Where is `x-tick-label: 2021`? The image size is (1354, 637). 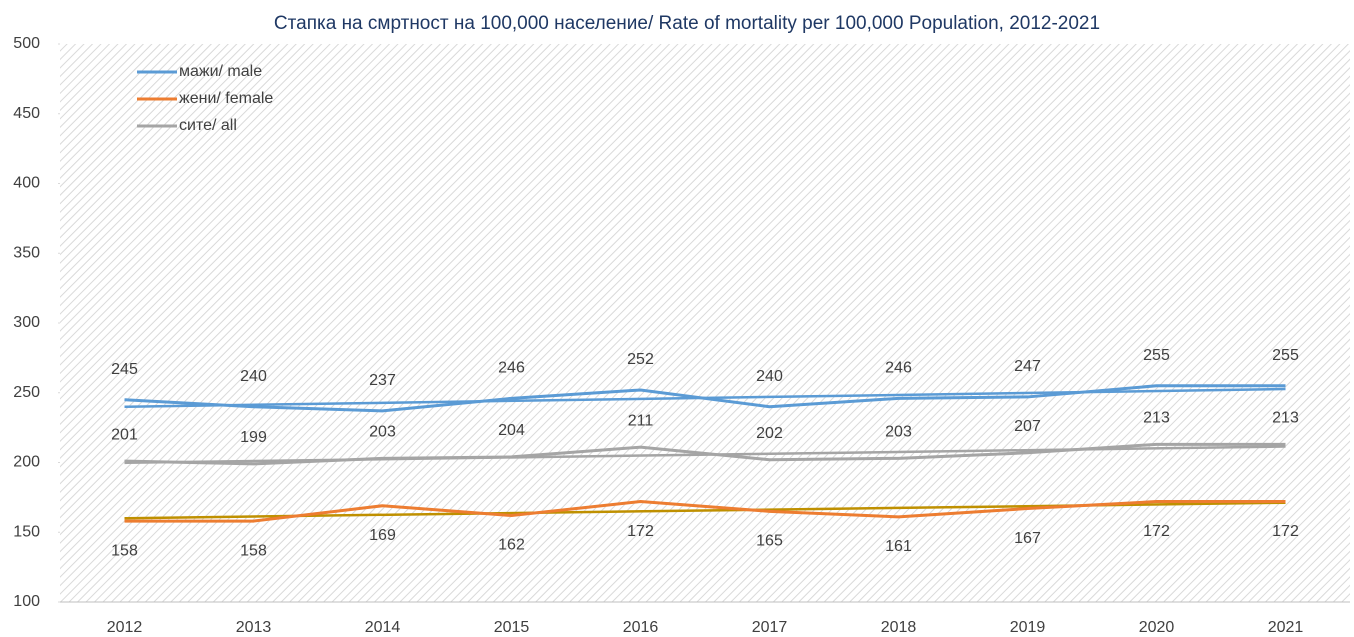
x-tick-label: 2021 is located at coordinates (1286, 627).